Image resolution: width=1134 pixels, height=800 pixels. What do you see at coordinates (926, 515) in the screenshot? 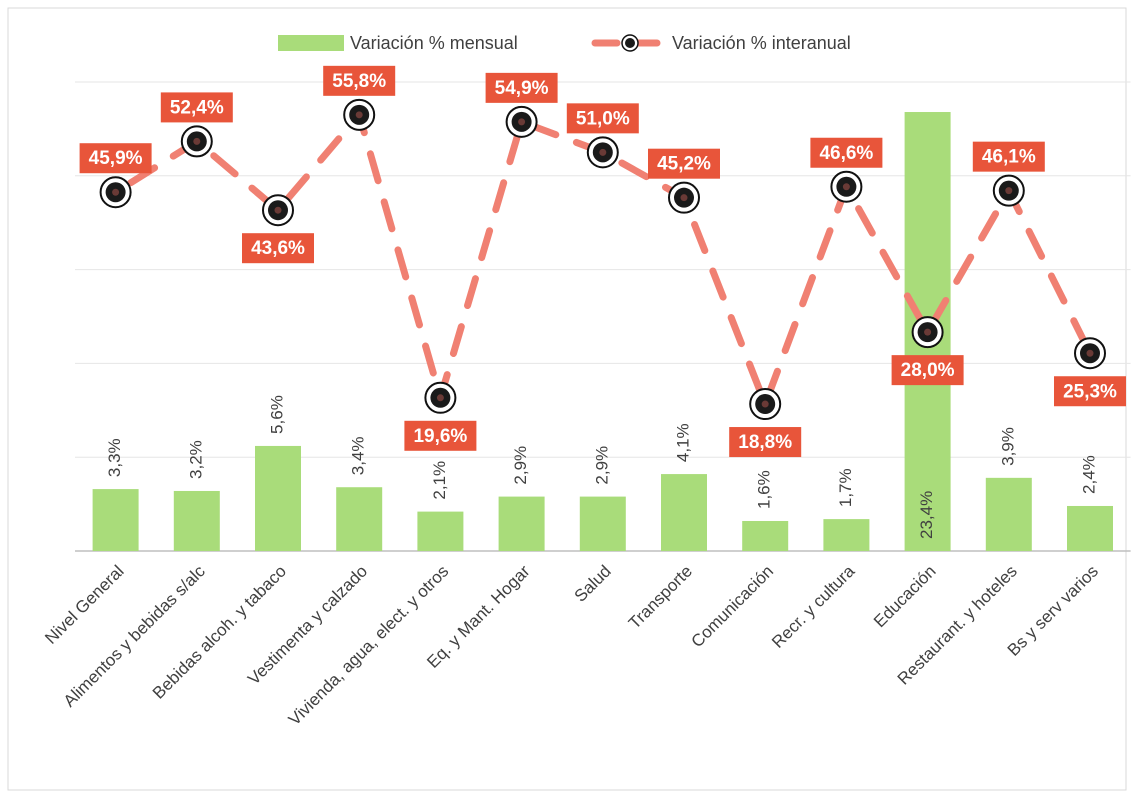
I see `bar-value-label: 23,4%` at bounding box center [926, 515].